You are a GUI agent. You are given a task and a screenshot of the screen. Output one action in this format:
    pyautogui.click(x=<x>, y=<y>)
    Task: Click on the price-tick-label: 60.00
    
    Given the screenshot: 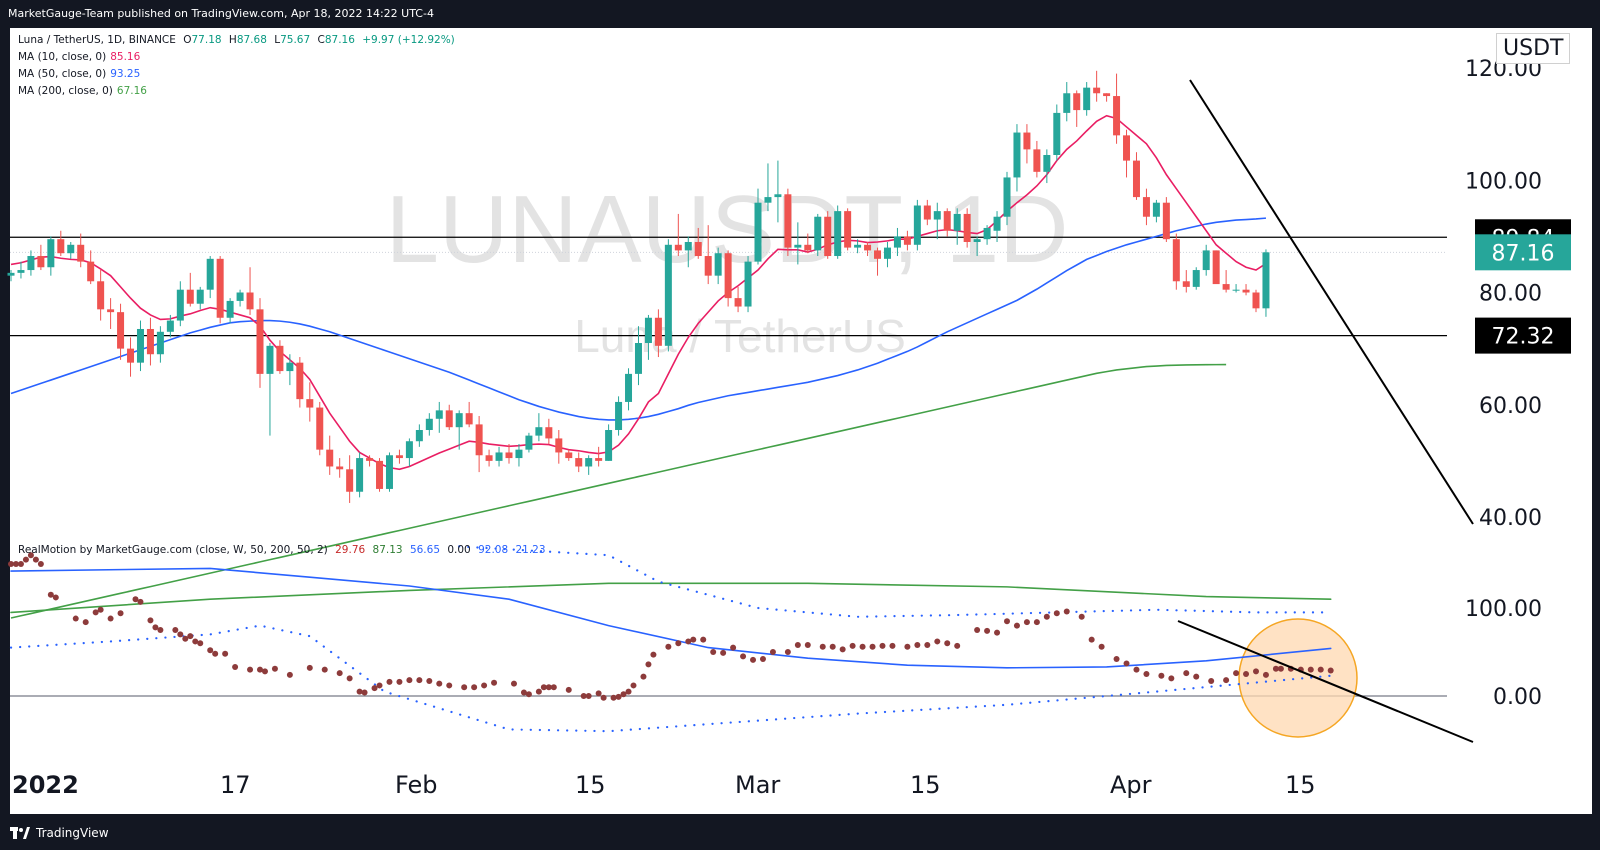 What is the action you would take?
    pyautogui.click(x=1510, y=406)
    